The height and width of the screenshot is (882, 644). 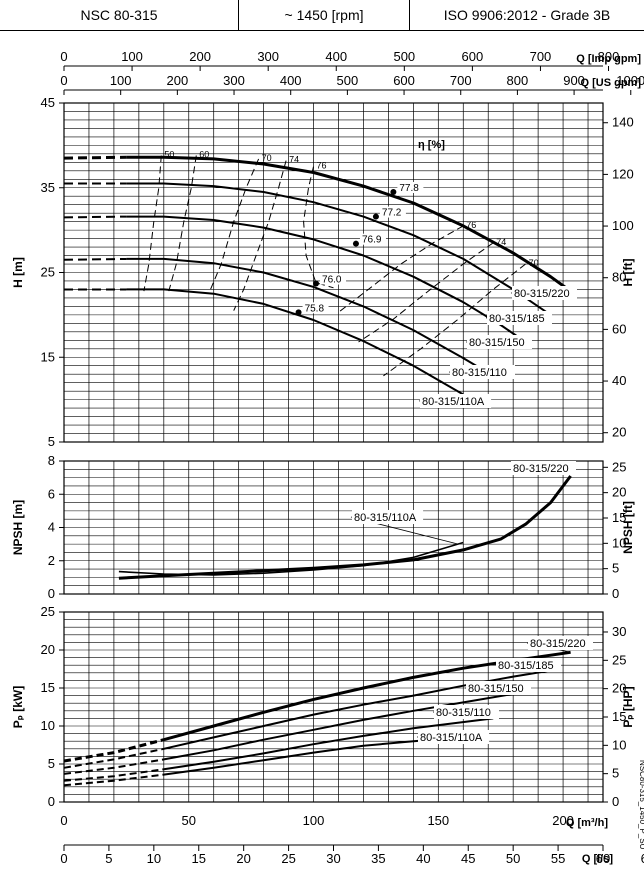 I want to click on head-curve-80-315/220, so click(x=349, y=224).